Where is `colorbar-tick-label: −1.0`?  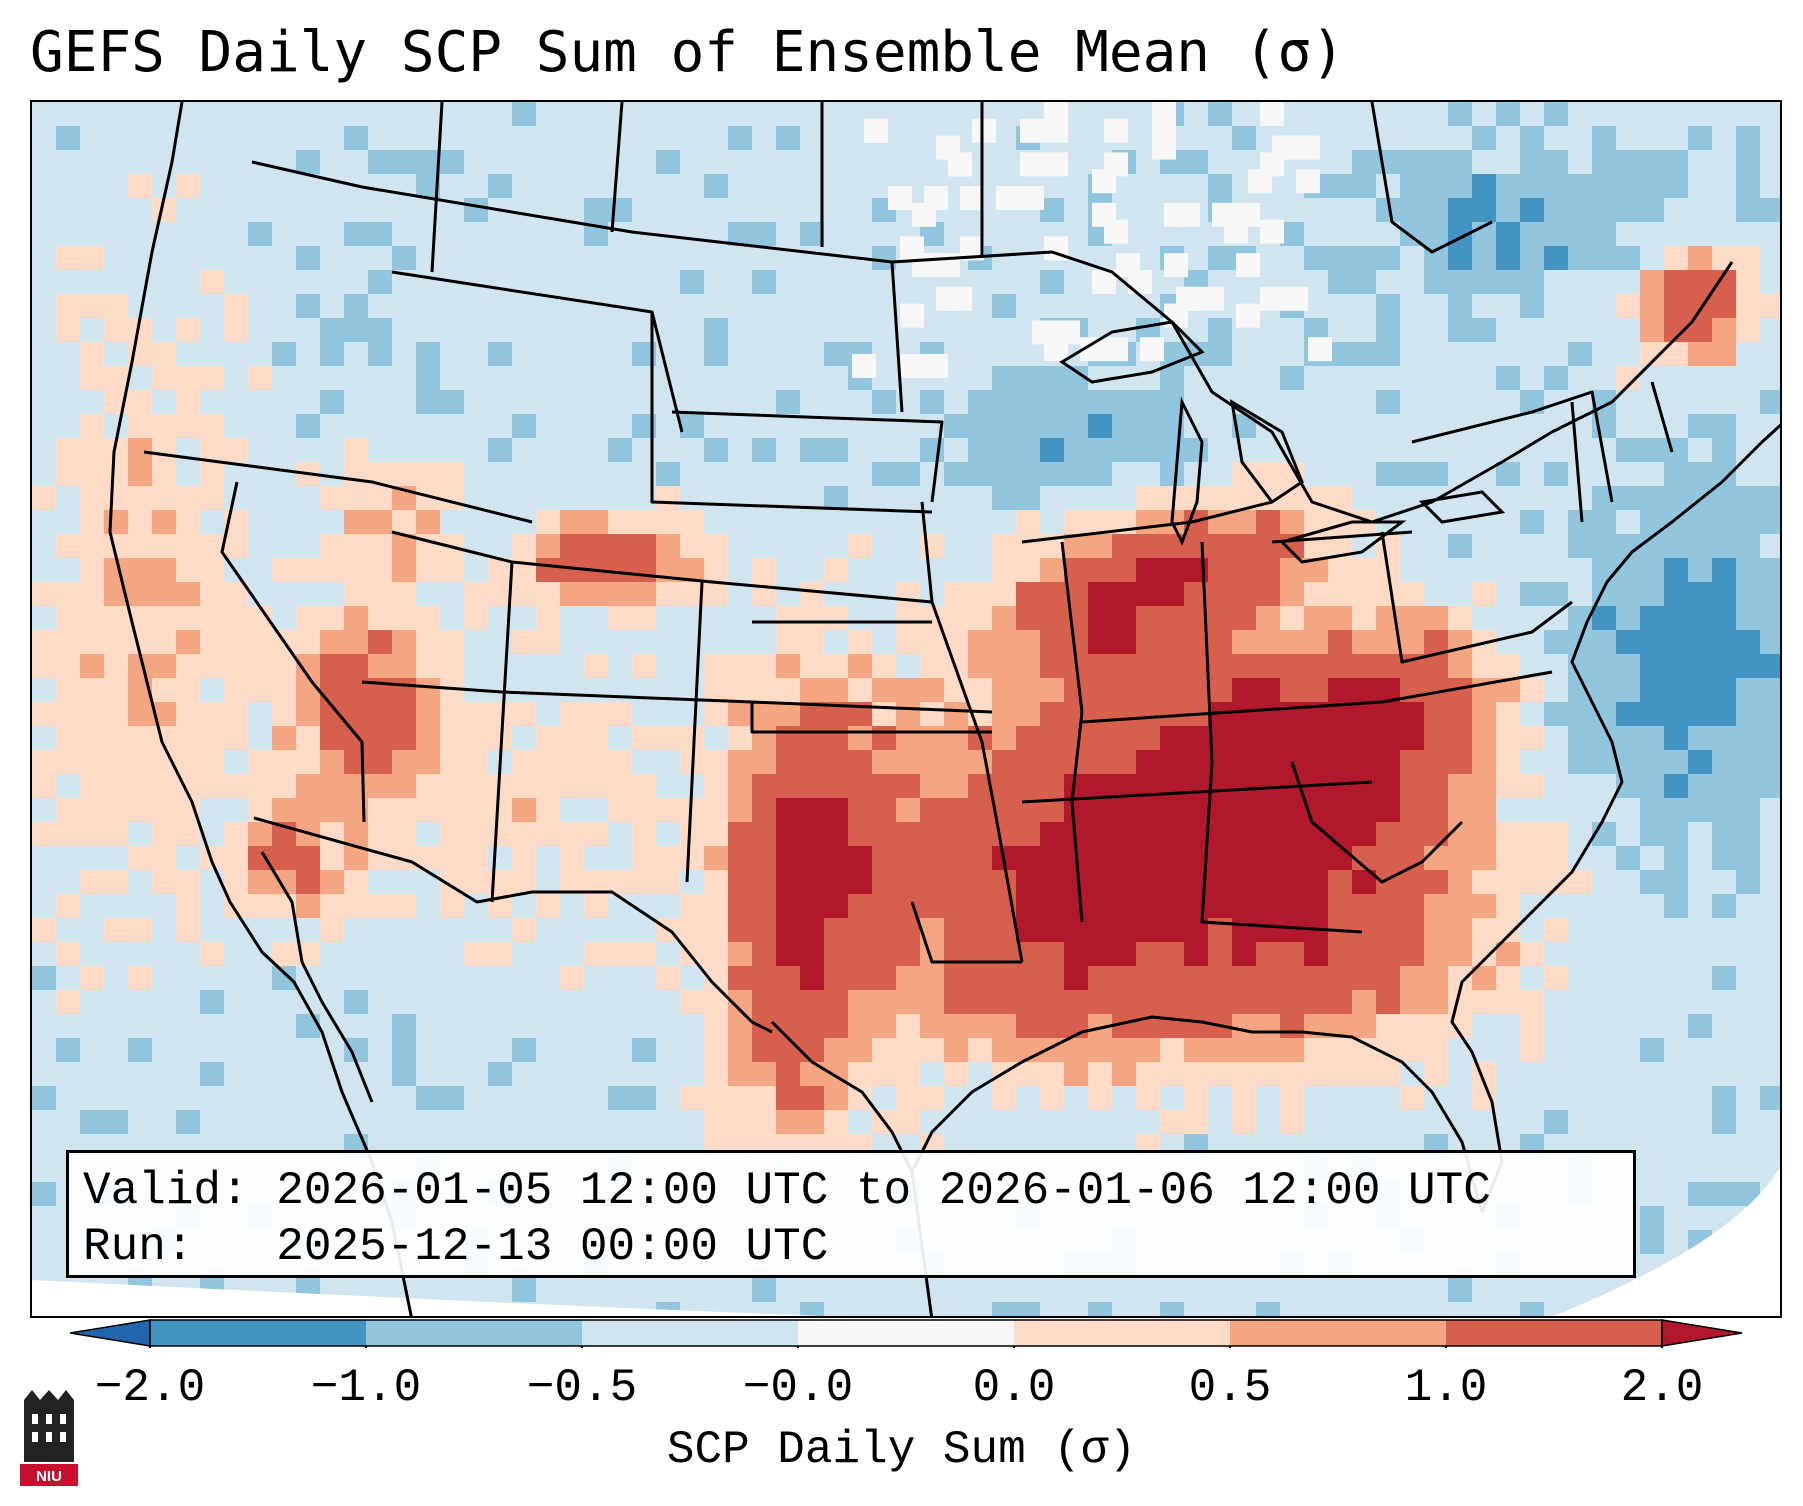 colorbar-tick-label: −1.0 is located at coordinates (366, 1388).